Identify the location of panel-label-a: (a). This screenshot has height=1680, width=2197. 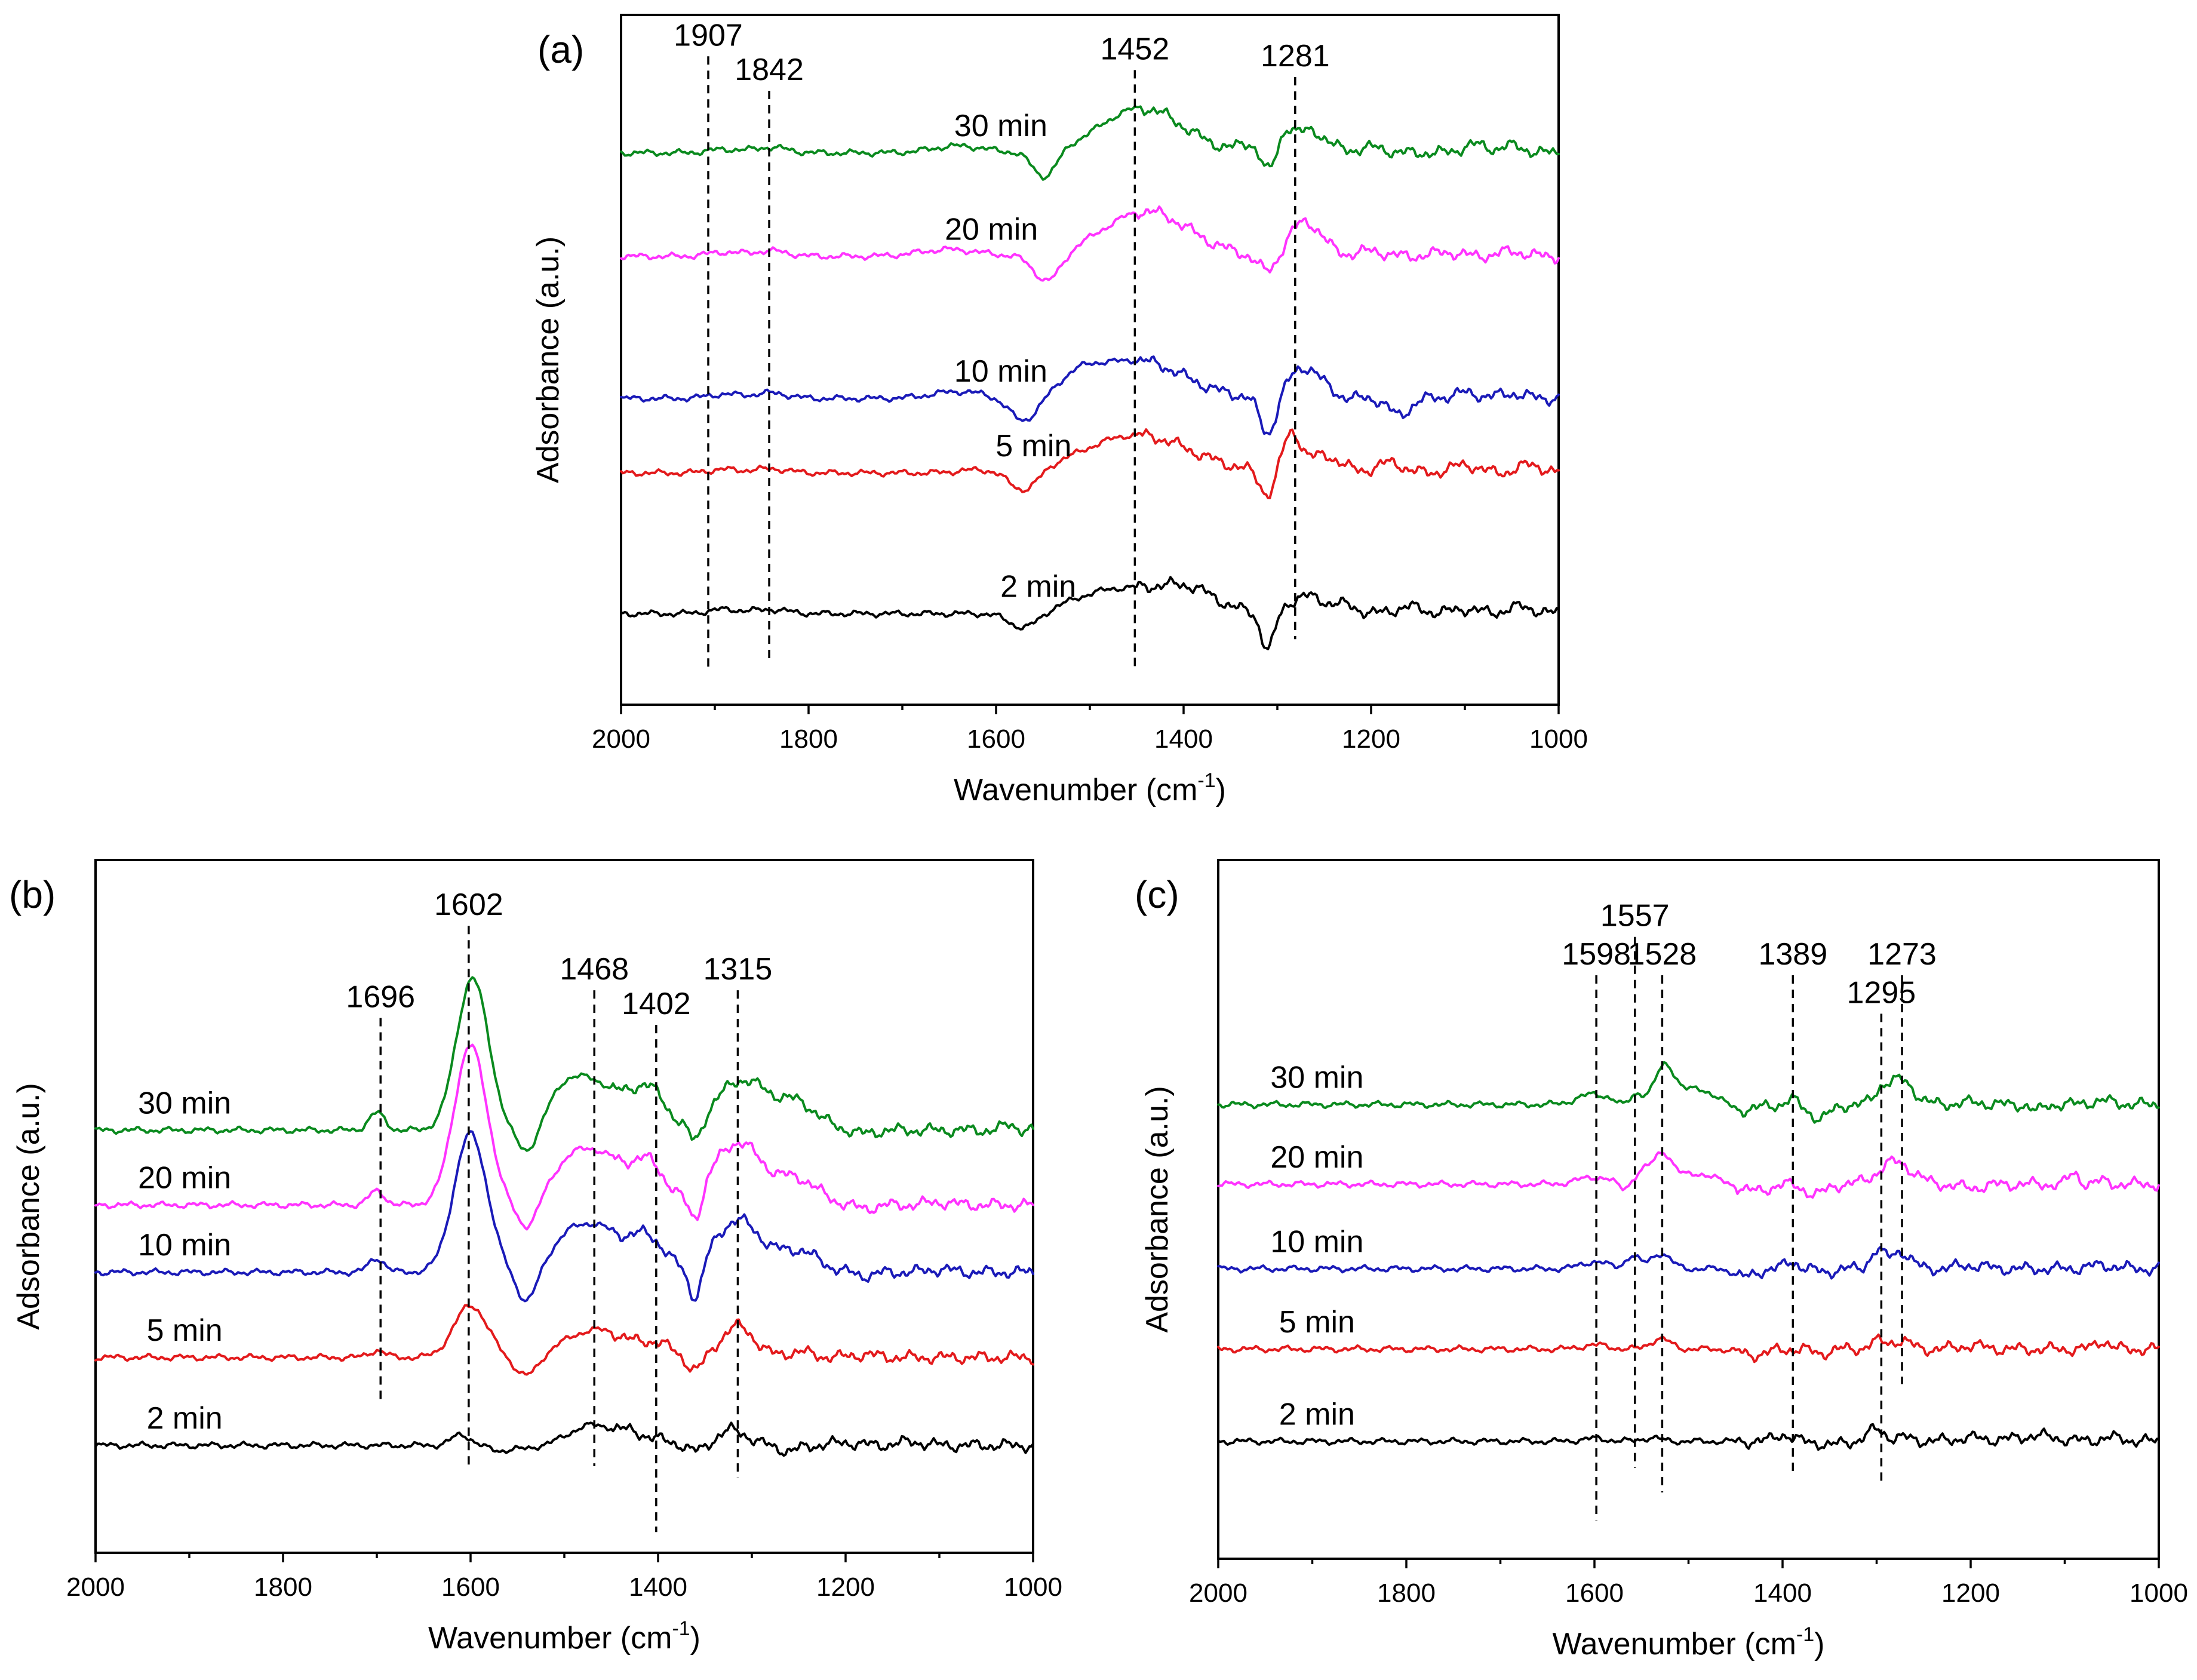
(560, 49).